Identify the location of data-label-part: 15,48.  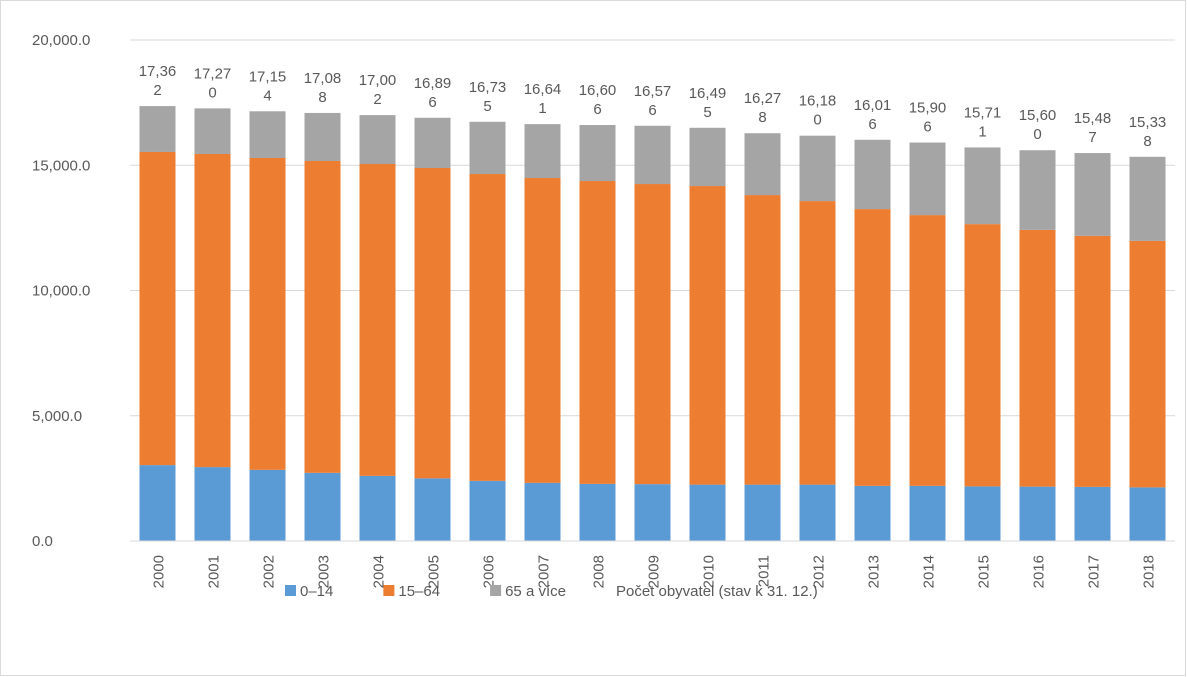
(1093, 118).